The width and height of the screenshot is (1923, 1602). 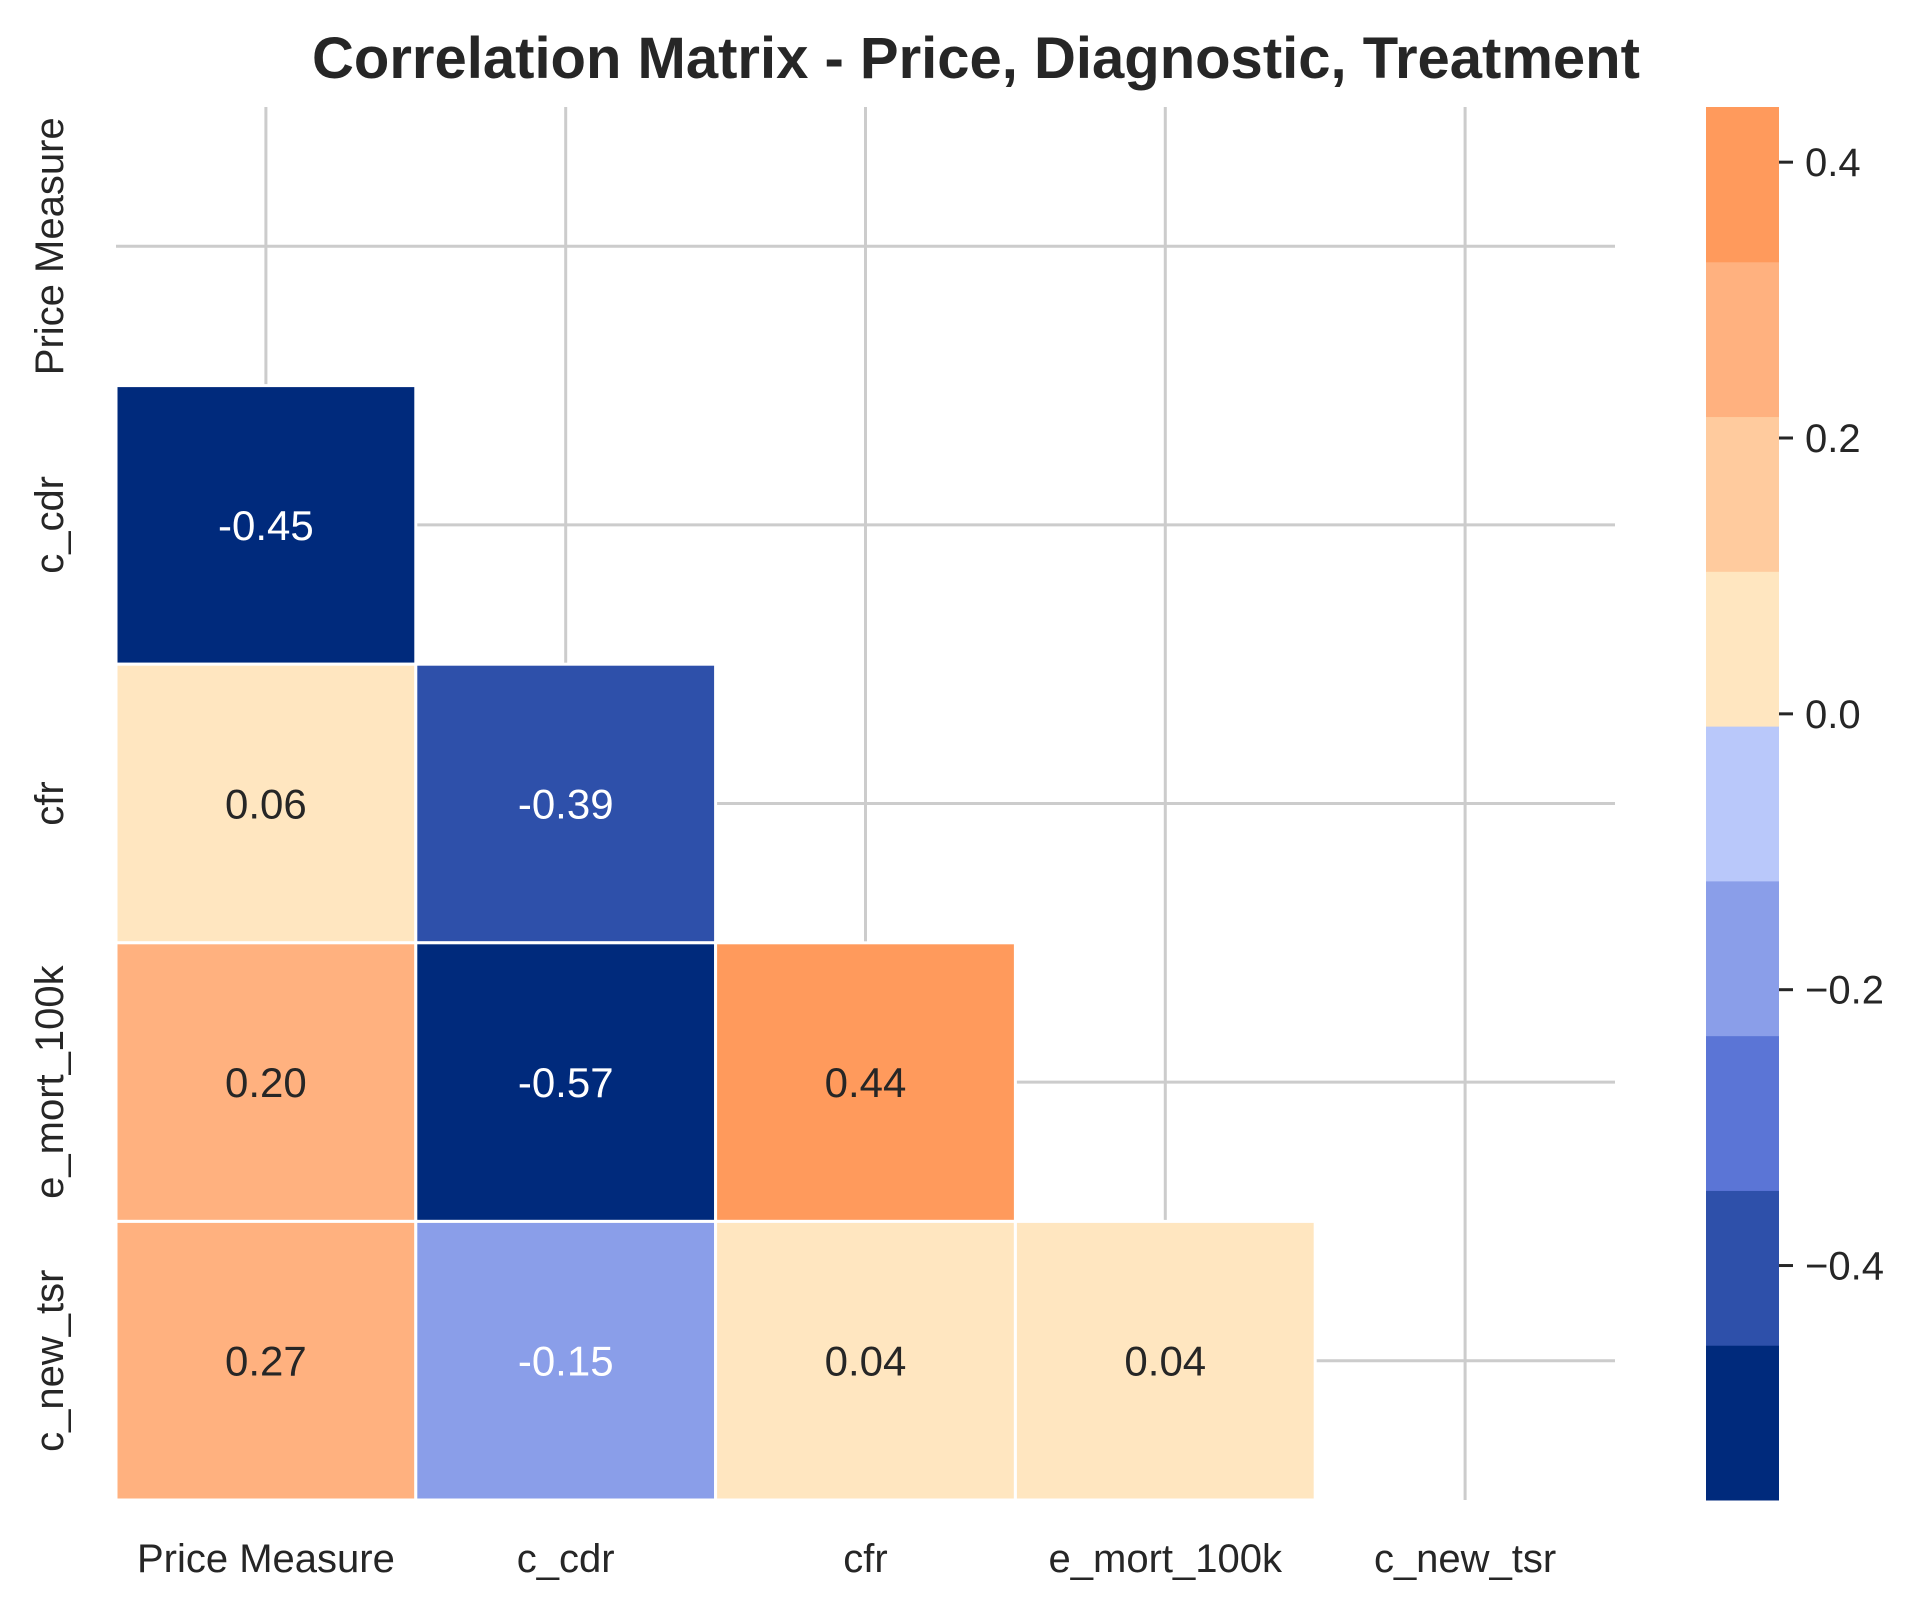 I want to click on cell-value-label: 0.44, so click(x=866, y=1082).